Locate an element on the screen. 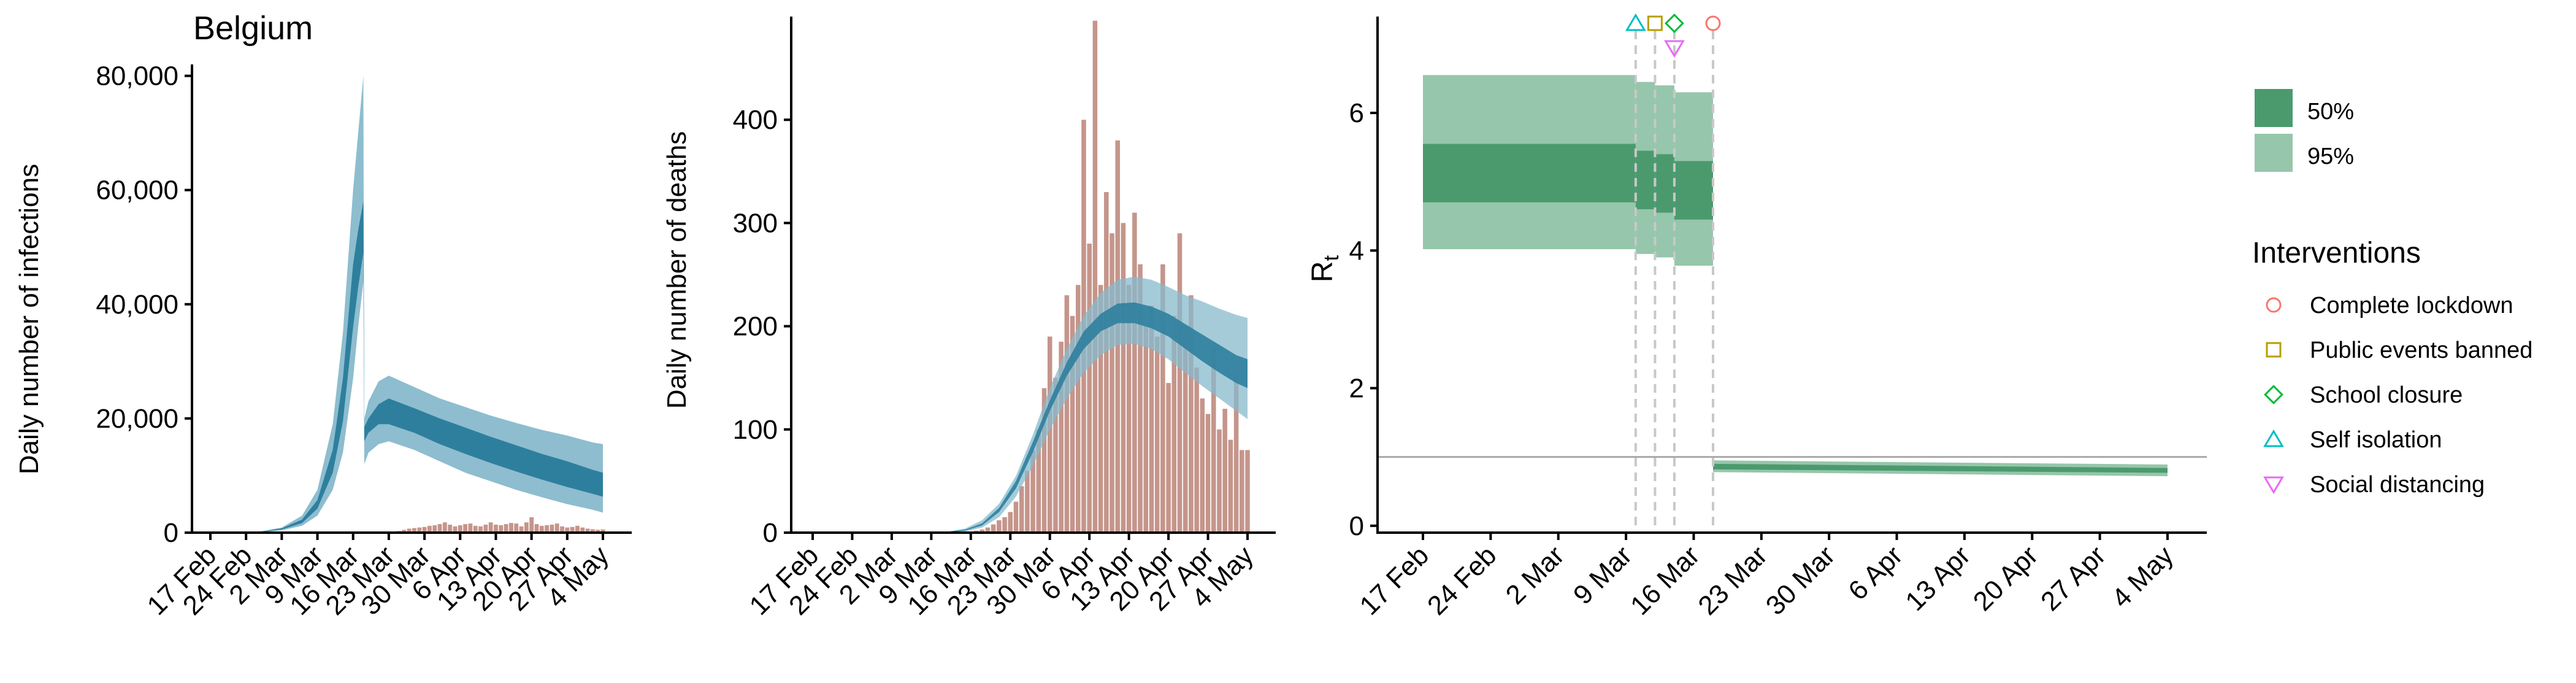 Image resolution: width=2576 pixels, height=683 pixels. y-tick-label: 40,000 is located at coordinates (137, 305).